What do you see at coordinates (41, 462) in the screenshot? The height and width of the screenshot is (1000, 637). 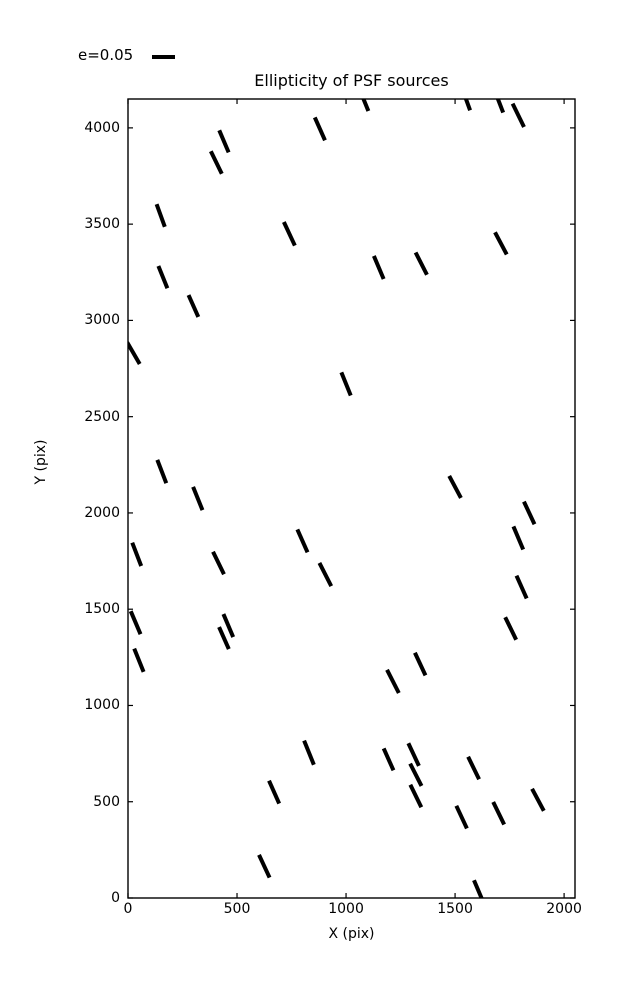 I see `y-axis-label: Y (pix)` at bounding box center [41, 462].